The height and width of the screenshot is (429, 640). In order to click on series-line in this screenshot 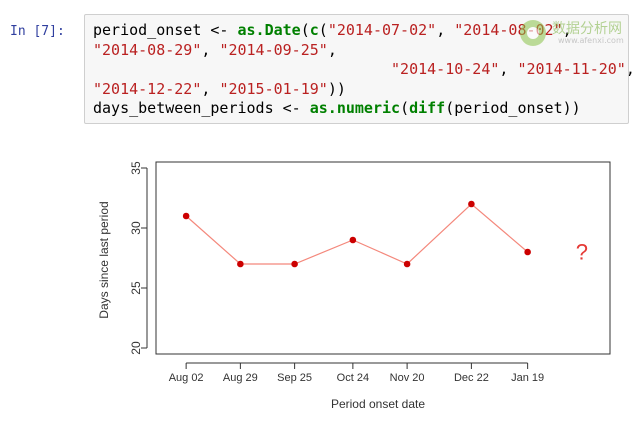, I will do `click(357, 234)`.